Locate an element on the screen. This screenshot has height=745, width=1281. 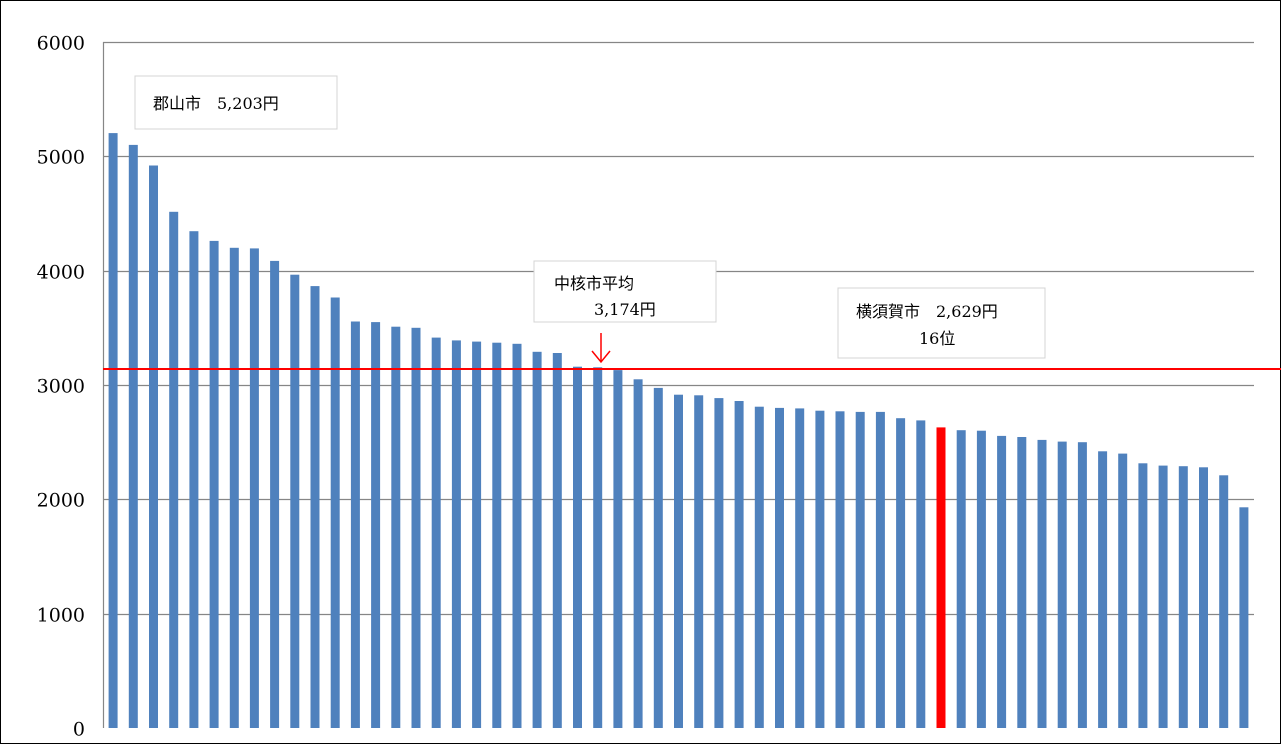
annotation-average: 中核市平均 3,174円 is located at coordinates (625, 291).